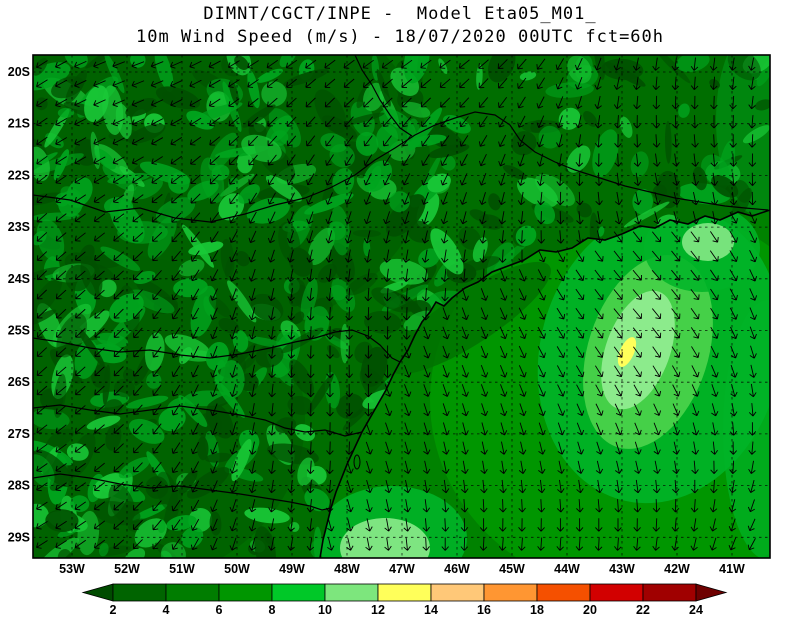 Image resolution: width=800 pixels, height=618 pixels. What do you see at coordinates (19, 382) in the screenshot?
I see `lat-tick-label: 26S` at bounding box center [19, 382].